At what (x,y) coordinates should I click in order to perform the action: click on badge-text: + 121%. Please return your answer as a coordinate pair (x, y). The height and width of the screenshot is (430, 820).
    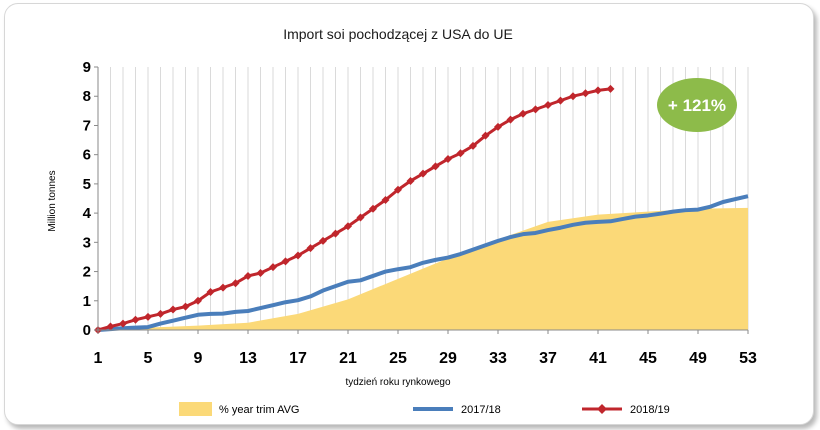
    Looking at the image, I should click on (697, 105).